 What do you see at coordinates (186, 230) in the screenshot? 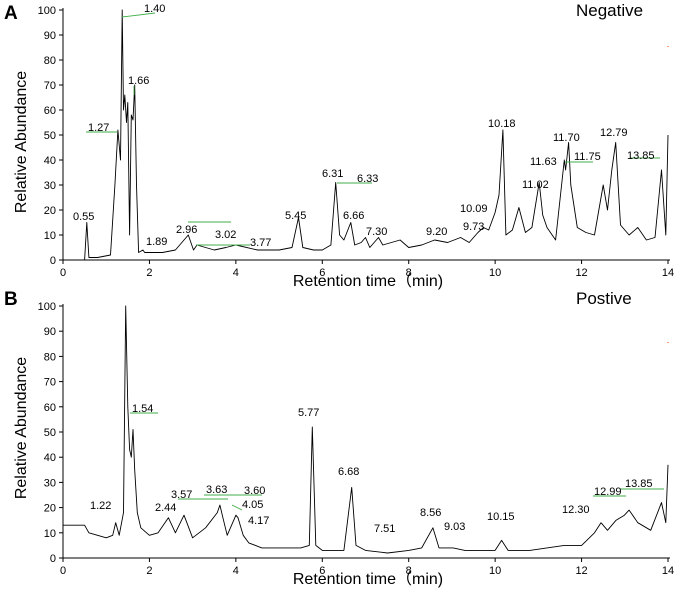
I see `peak-label-a: 2.96` at bounding box center [186, 230].